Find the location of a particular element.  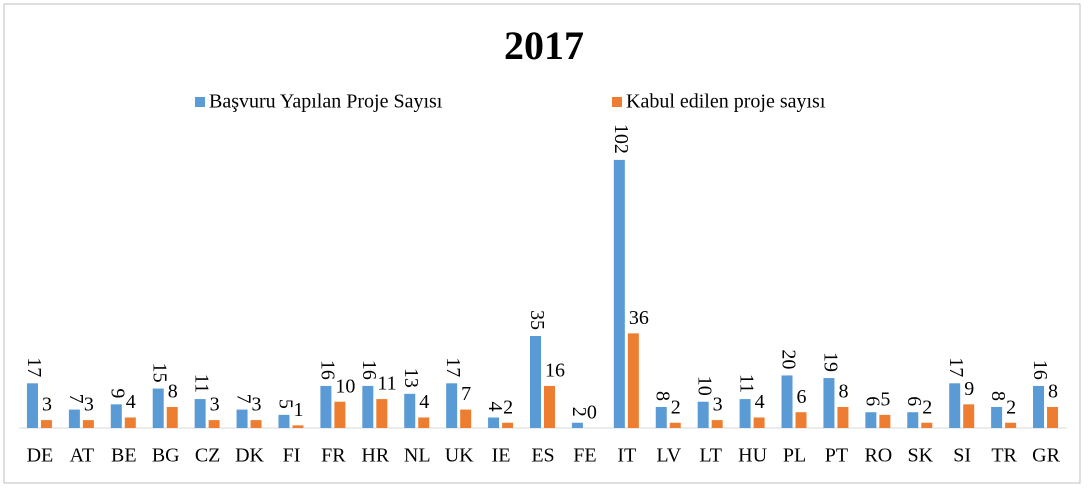

data-label: 11 is located at coordinates (747, 383).